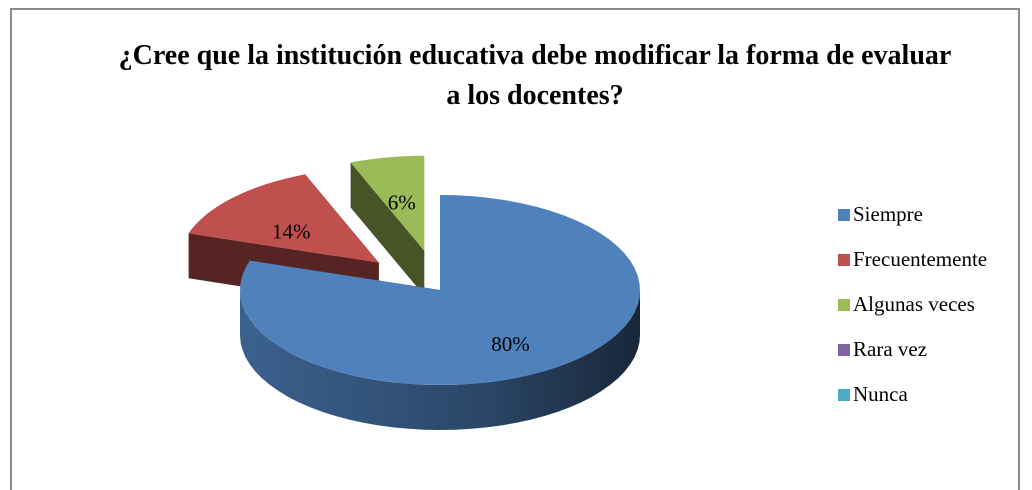 This screenshot has width=1032, height=490. Describe the element at coordinates (291, 231) in the screenshot. I see `data-label: 14%` at that location.